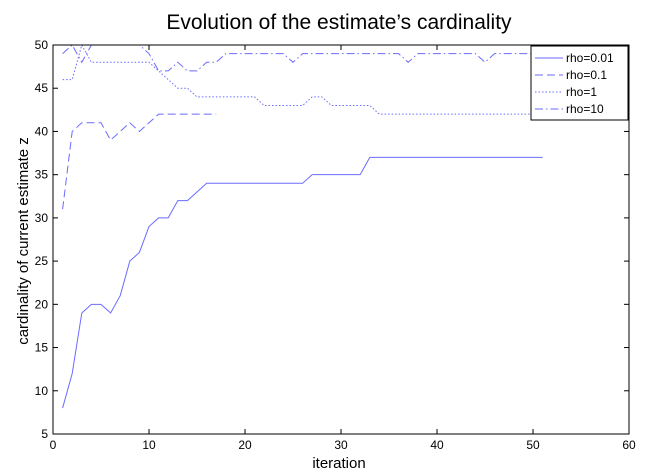 The width and height of the screenshot is (647, 476). What do you see at coordinates (23, 241) in the screenshot?
I see `y-axis-label: cardinality of current estimate z` at bounding box center [23, 241].